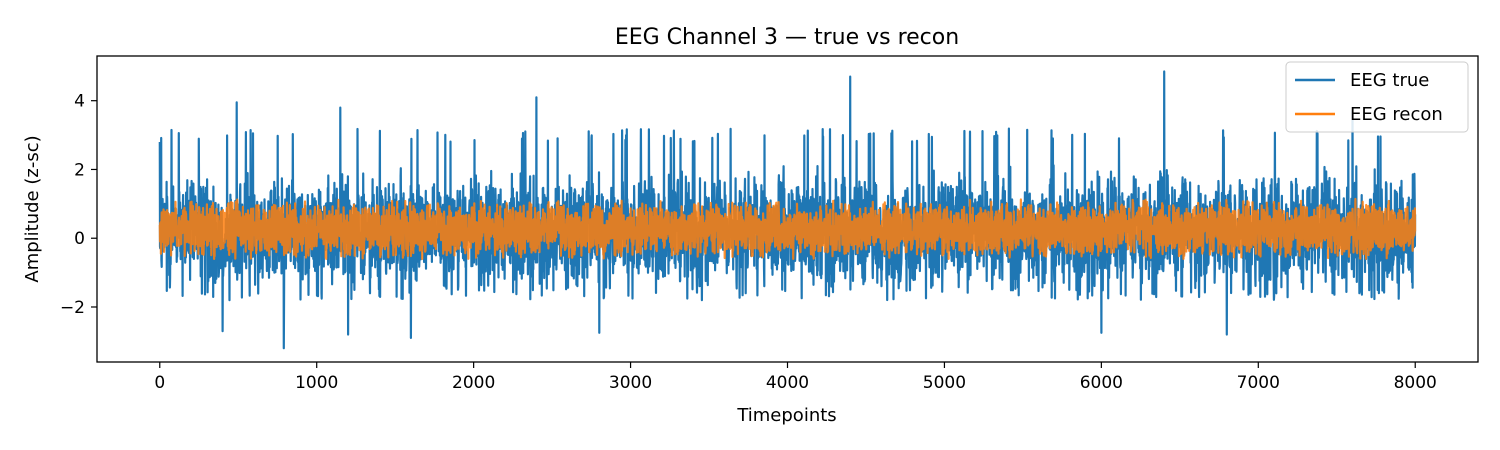  Describe the element at coordinates (79, 239) in the screenshot. I see `y-tick-label: 0` at that location.